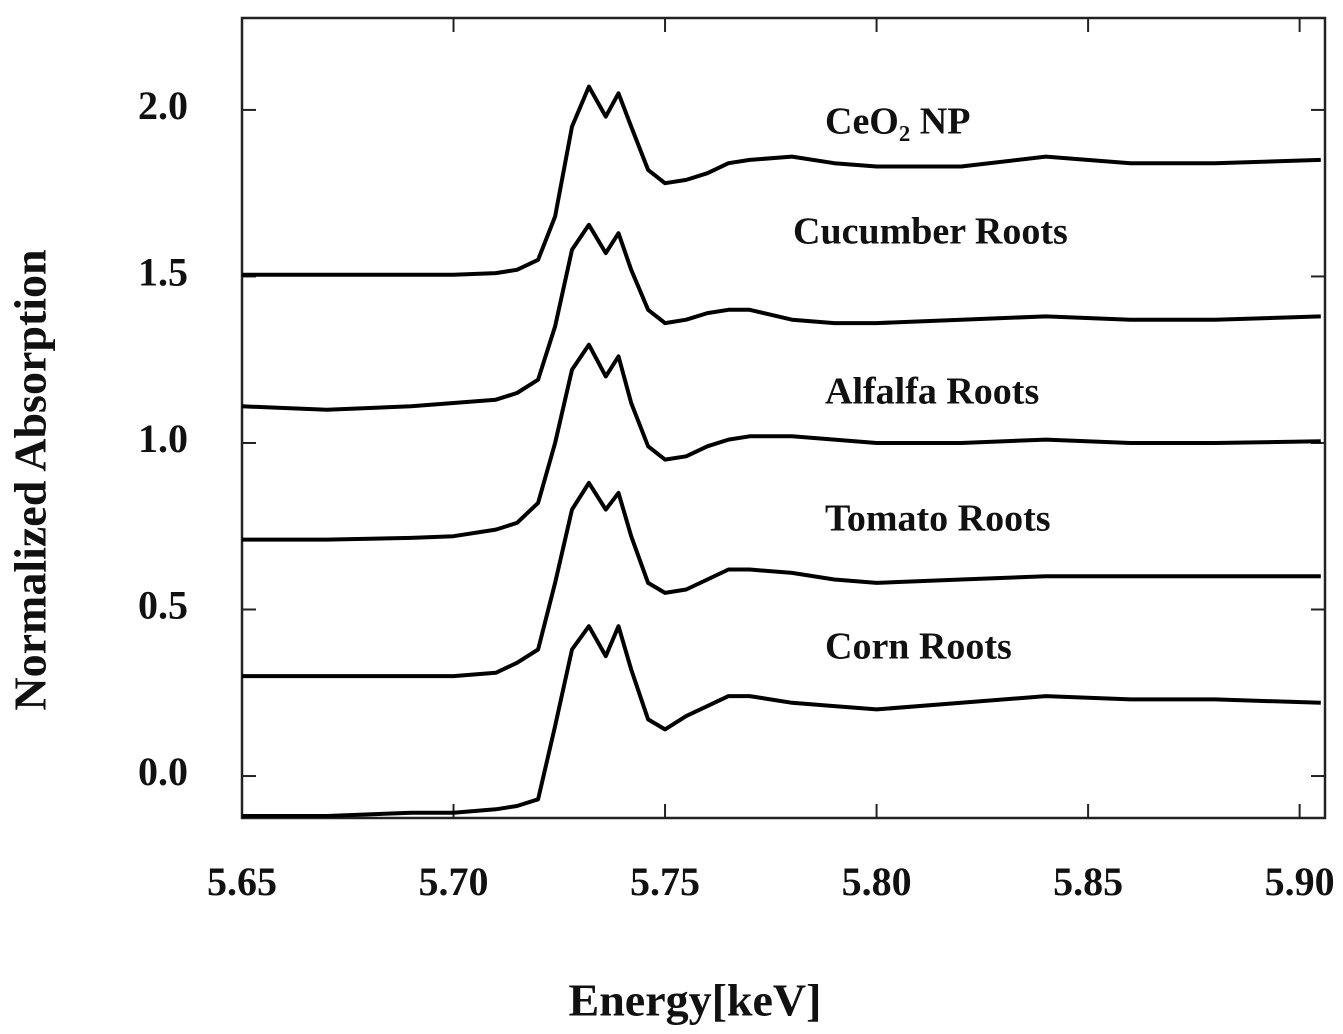 The width and height of the screenshot is (1343, 1034). Describe the element at coordinates (938, 519) in the screenshot. I see `series-label: Tomato Roots` at that location.